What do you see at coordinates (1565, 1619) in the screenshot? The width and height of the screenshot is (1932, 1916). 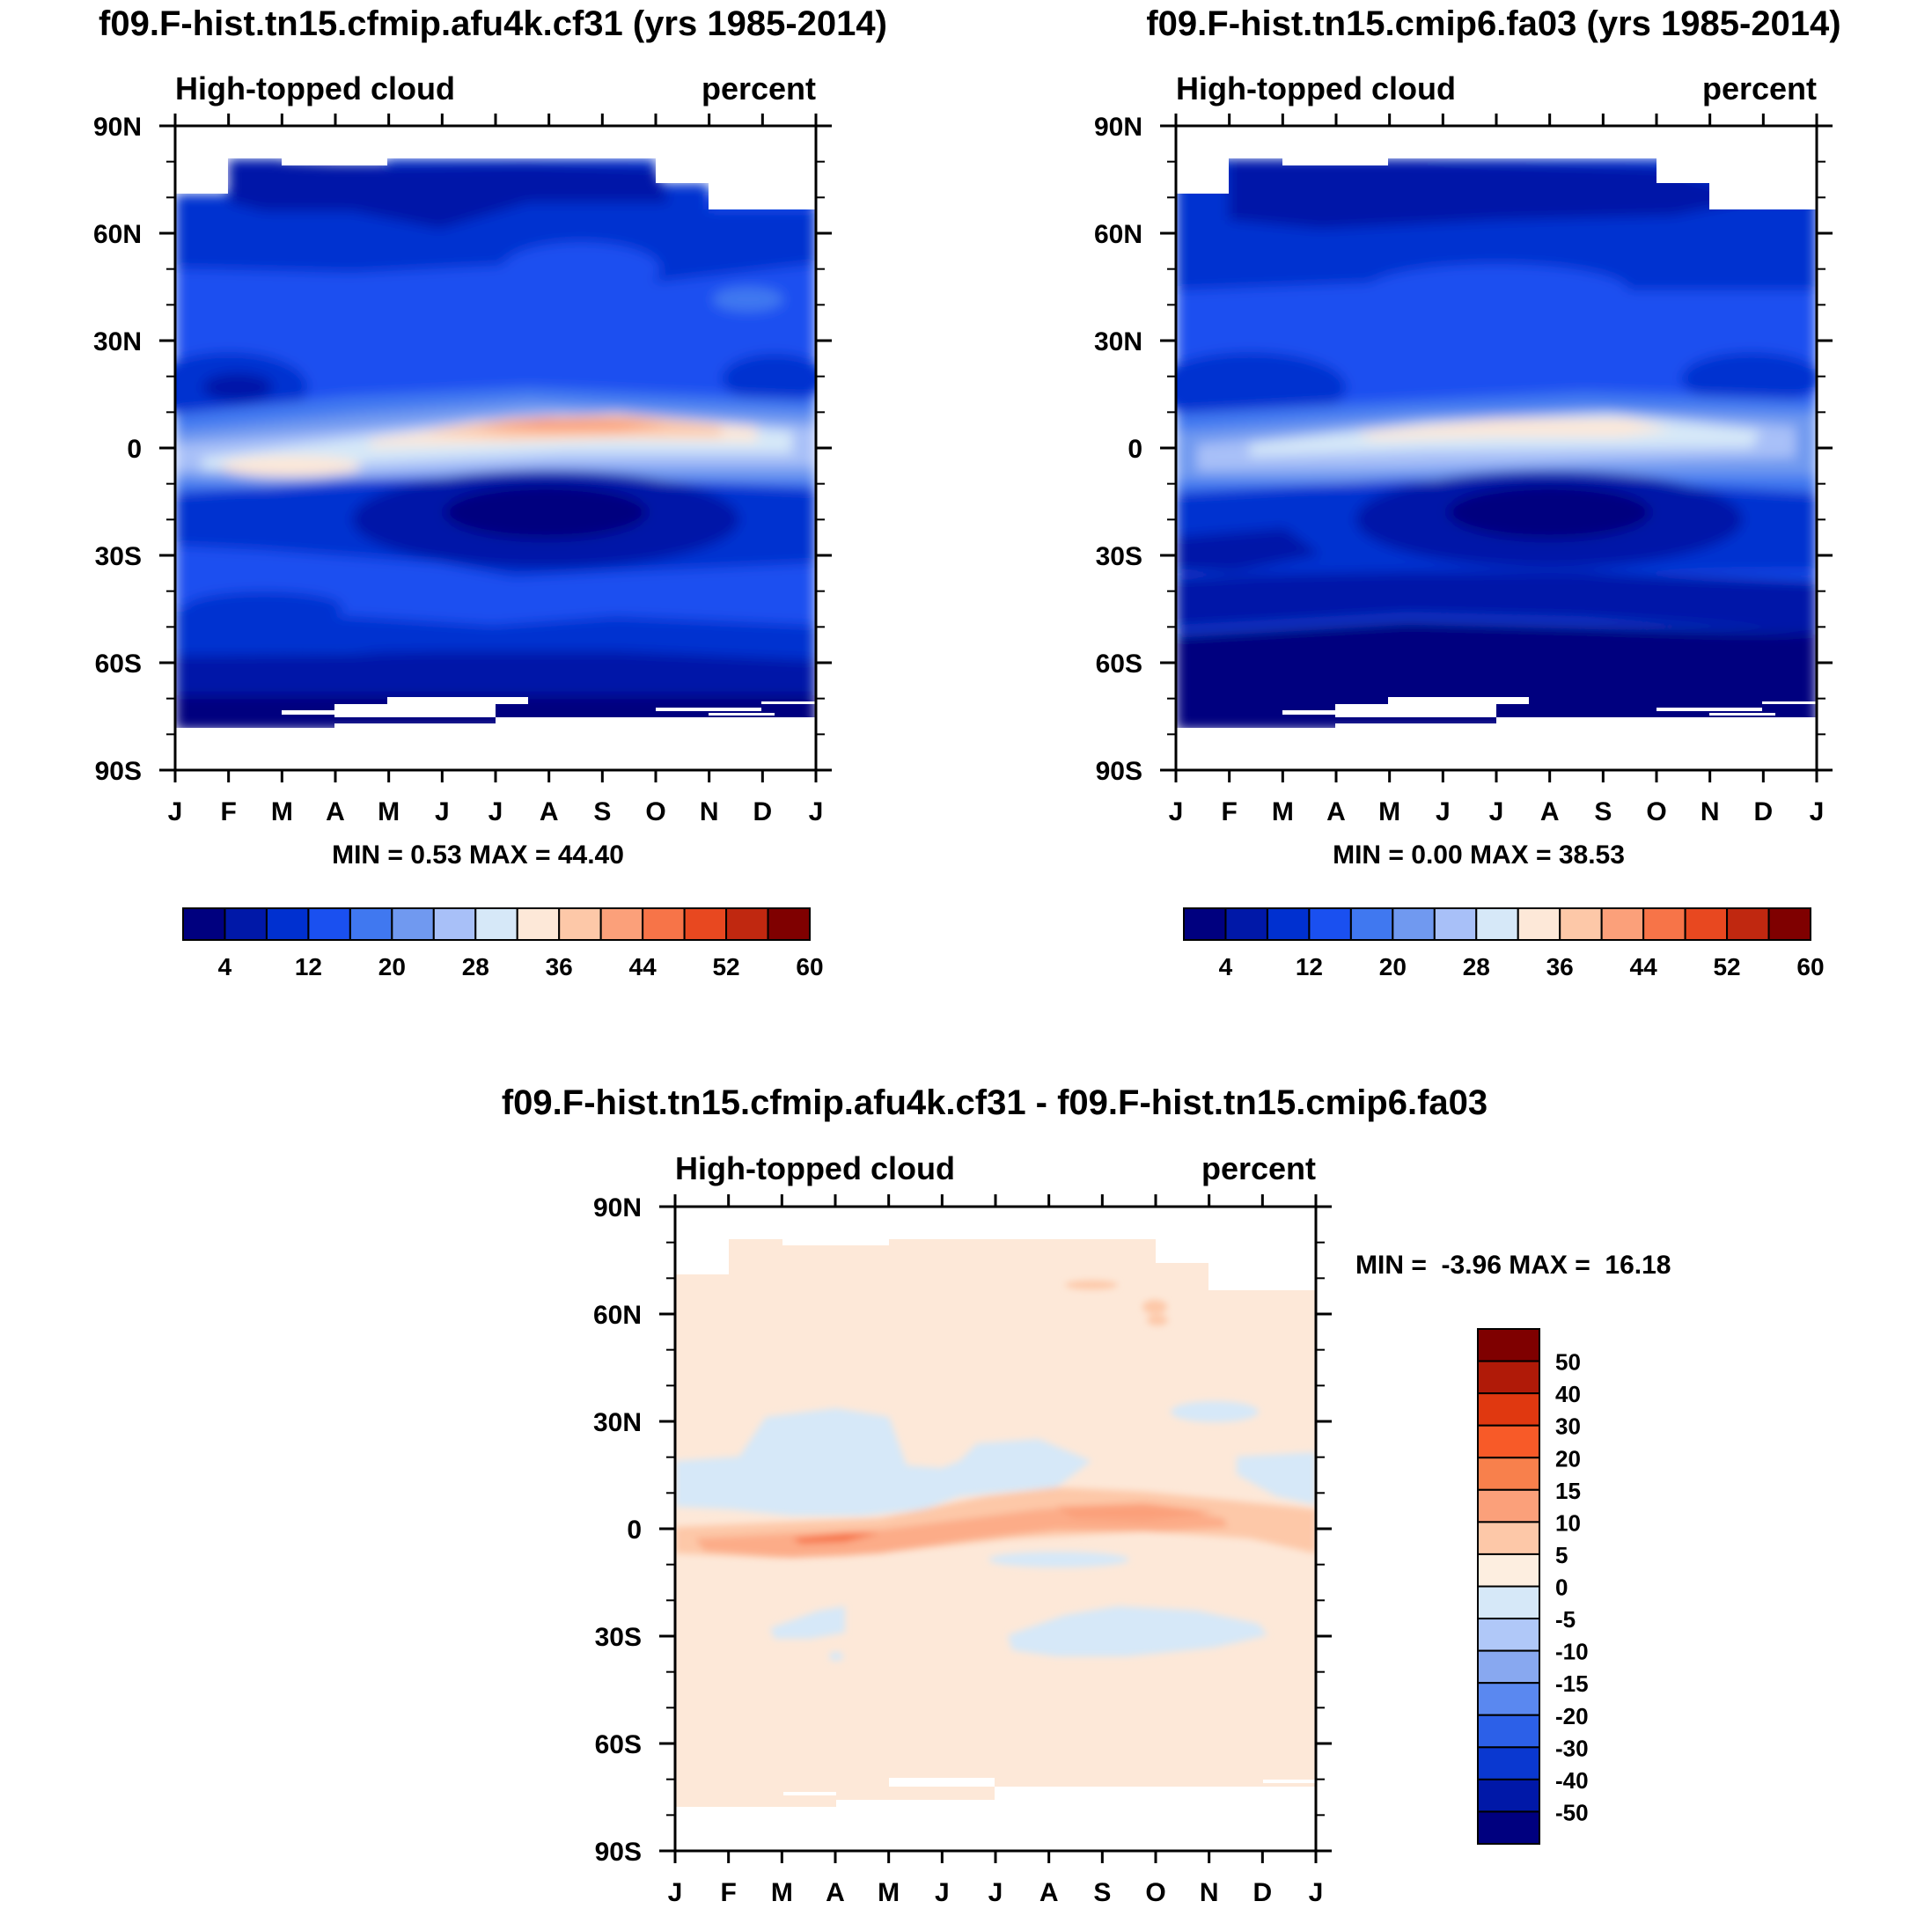 I see `colorbar-label: -5` at bounding box center [1565, 1619].